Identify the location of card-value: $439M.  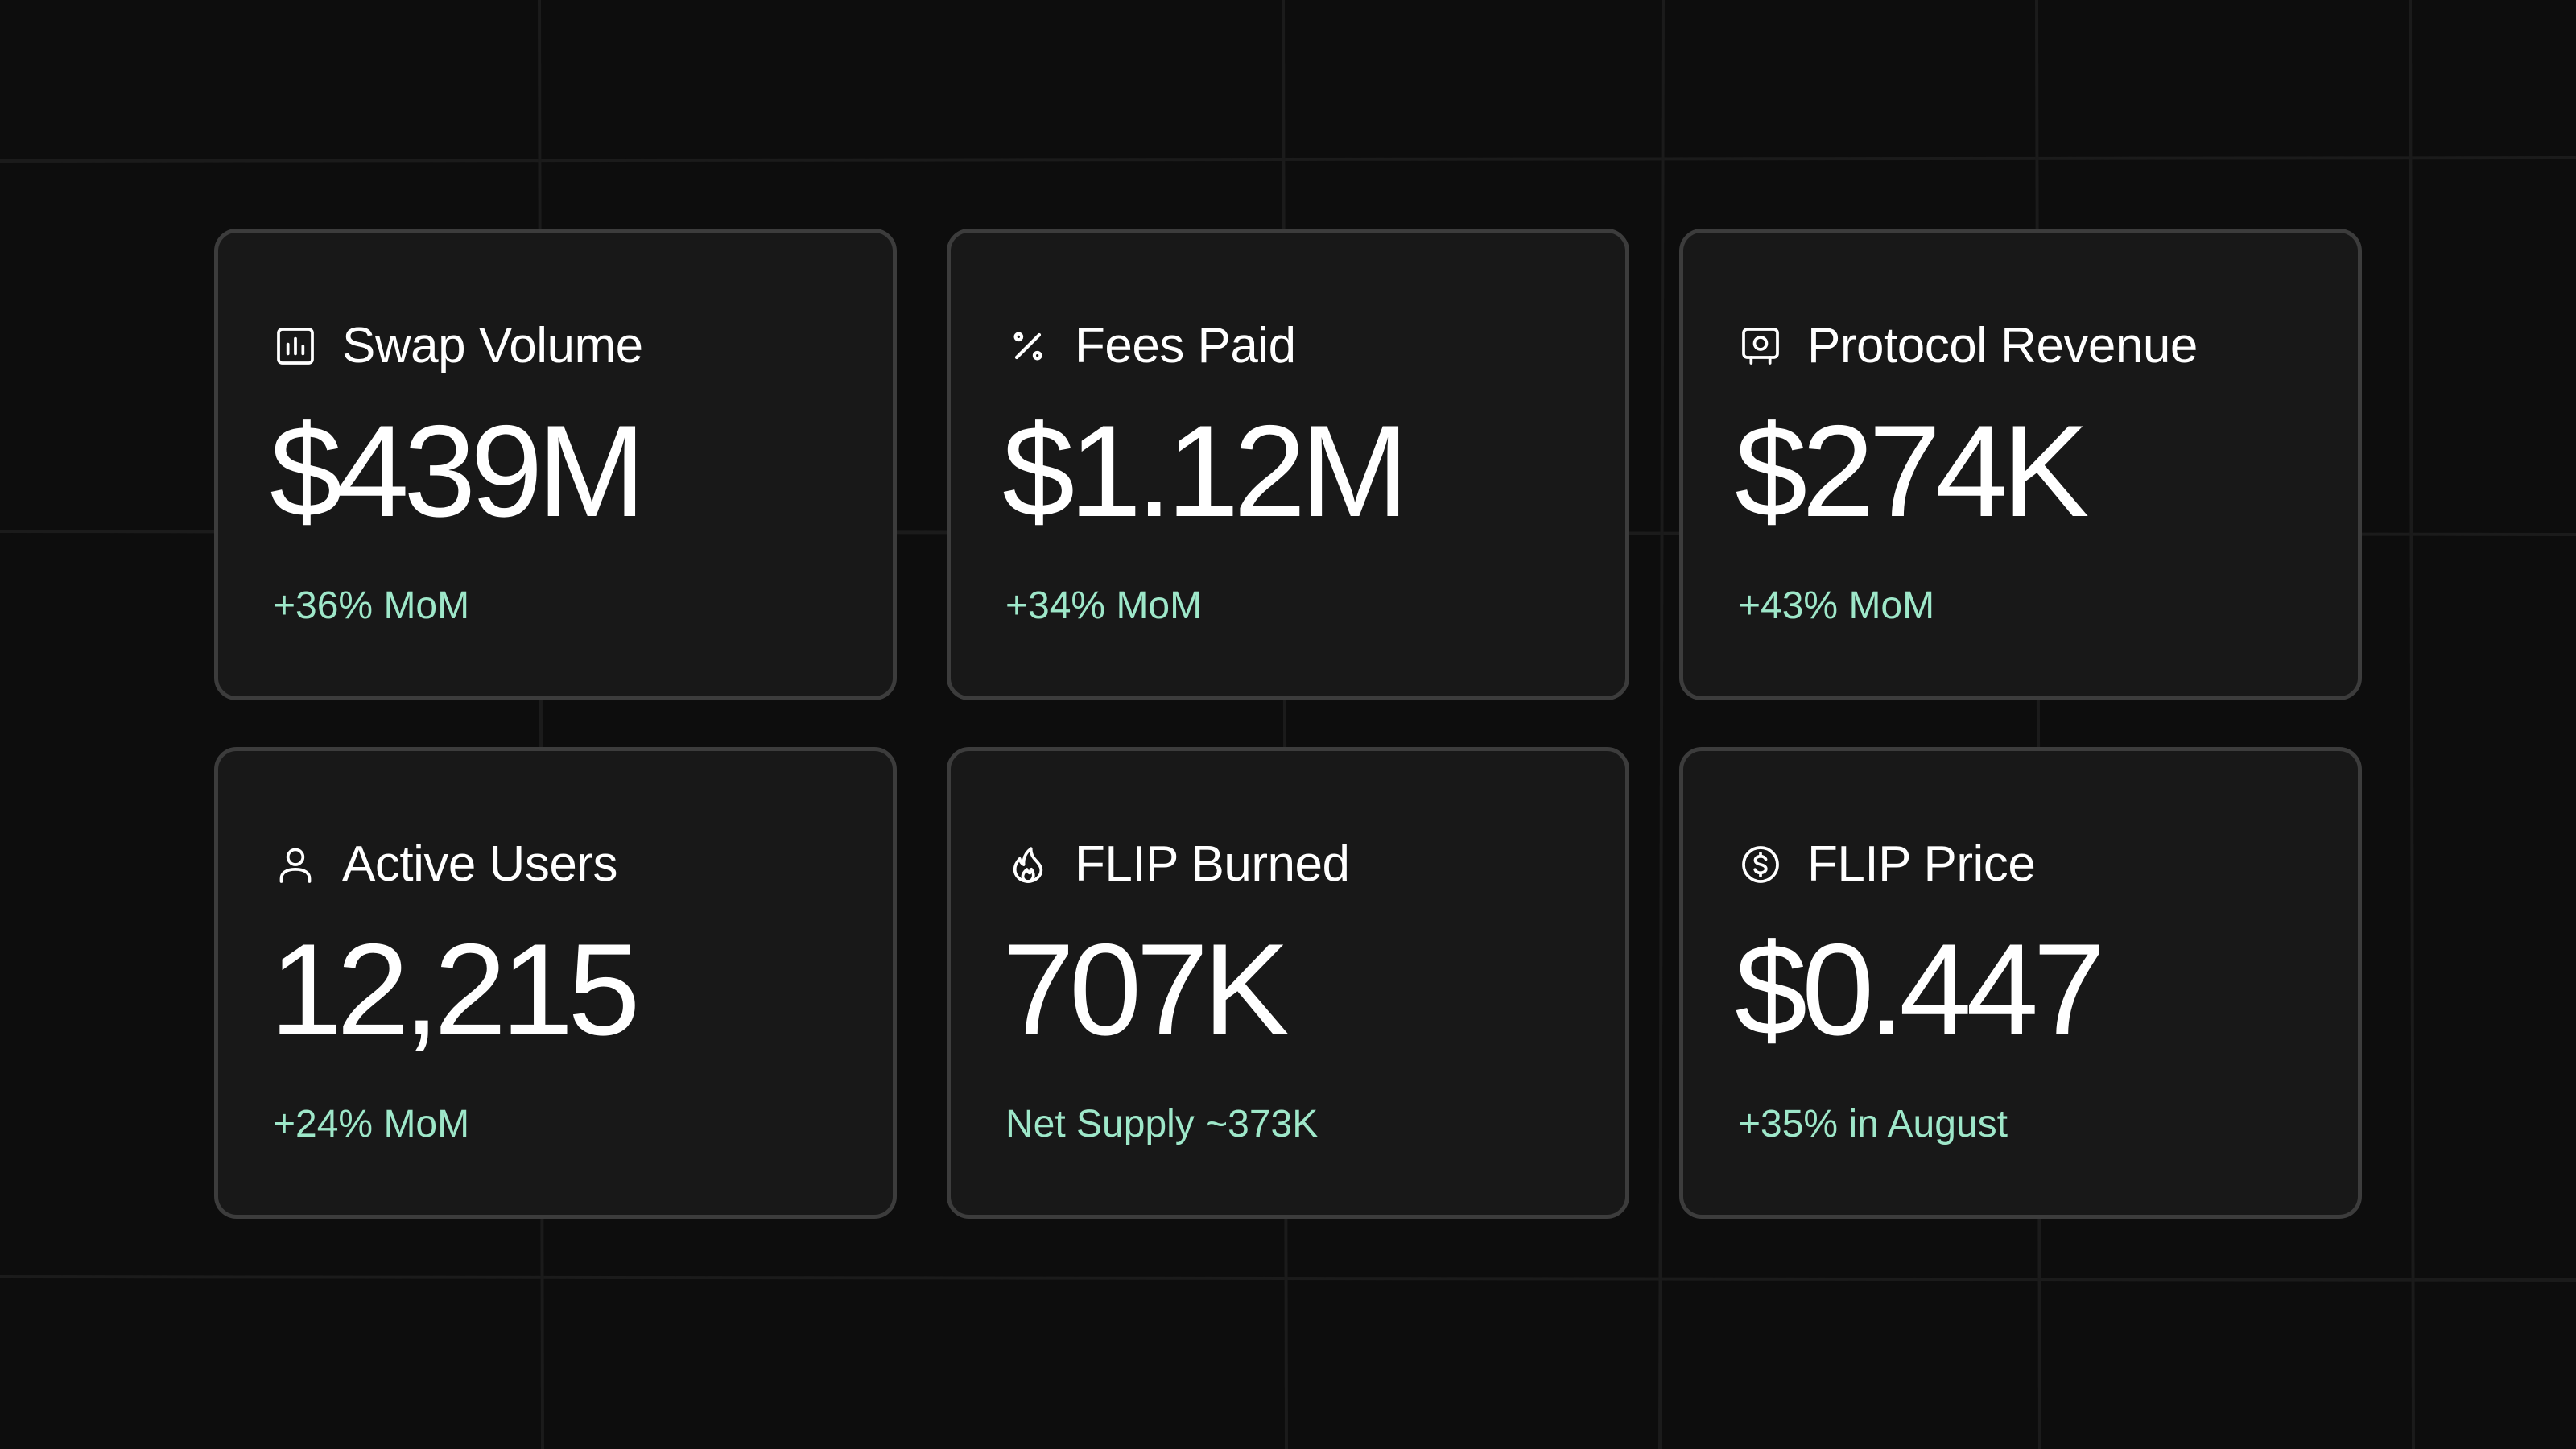
(458, 471).